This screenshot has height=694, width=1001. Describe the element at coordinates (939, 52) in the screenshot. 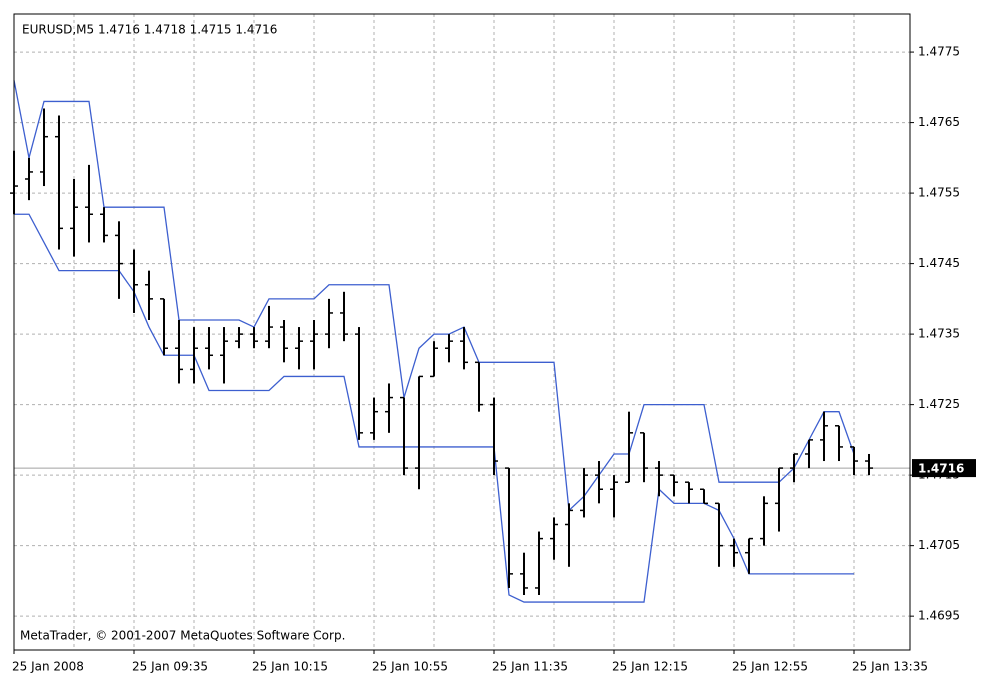

I see `y-tick-label: 1.4775` at that location.